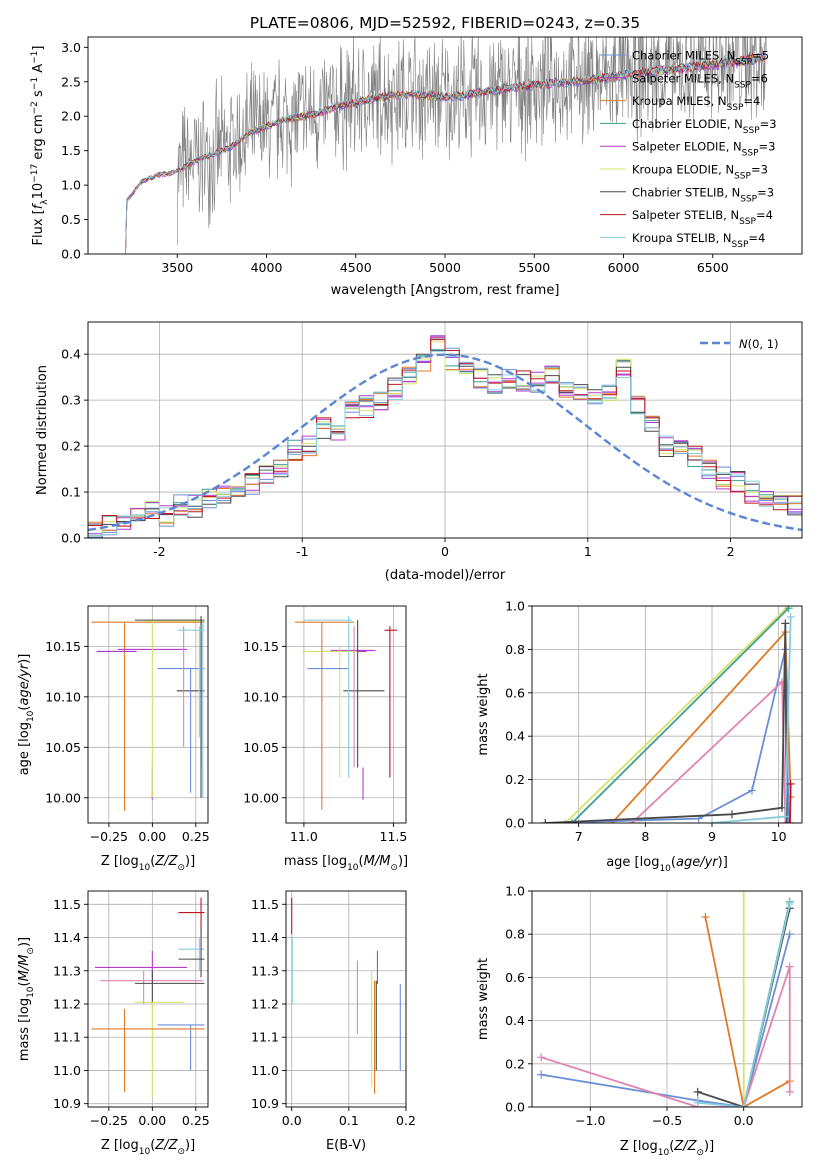  What do you see at coordinates (590, 1120) in the screenshot?
I see `x-tick-label: −1.0` at bounding box center [590, 1120].